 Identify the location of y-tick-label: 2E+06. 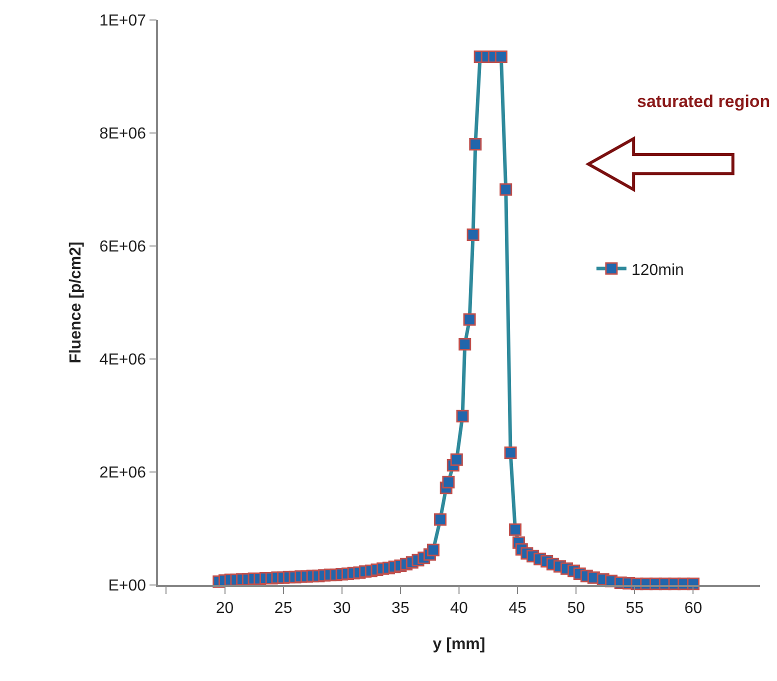
(122, 473).